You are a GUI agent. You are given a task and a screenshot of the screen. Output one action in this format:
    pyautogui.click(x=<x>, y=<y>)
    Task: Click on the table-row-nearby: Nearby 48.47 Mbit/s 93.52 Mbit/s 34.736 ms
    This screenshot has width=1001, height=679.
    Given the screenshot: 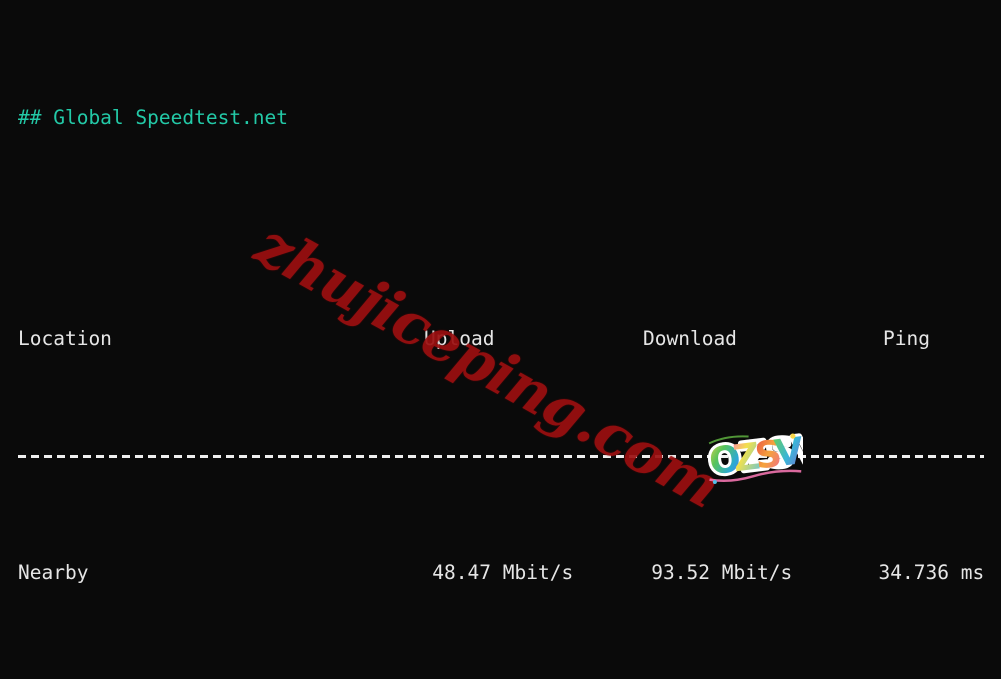 What is the action you would take?
    pyautogui.click(x=502, y=572)
    